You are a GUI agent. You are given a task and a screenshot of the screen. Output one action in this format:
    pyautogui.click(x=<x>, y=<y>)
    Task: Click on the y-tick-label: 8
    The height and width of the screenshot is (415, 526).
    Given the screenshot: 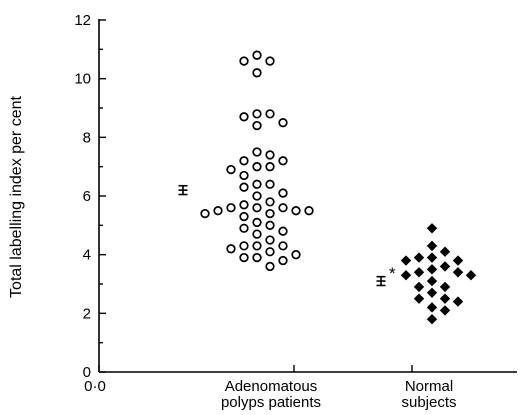 What is the action you would take?
    pyautogui.click(x=87, y=137)
    